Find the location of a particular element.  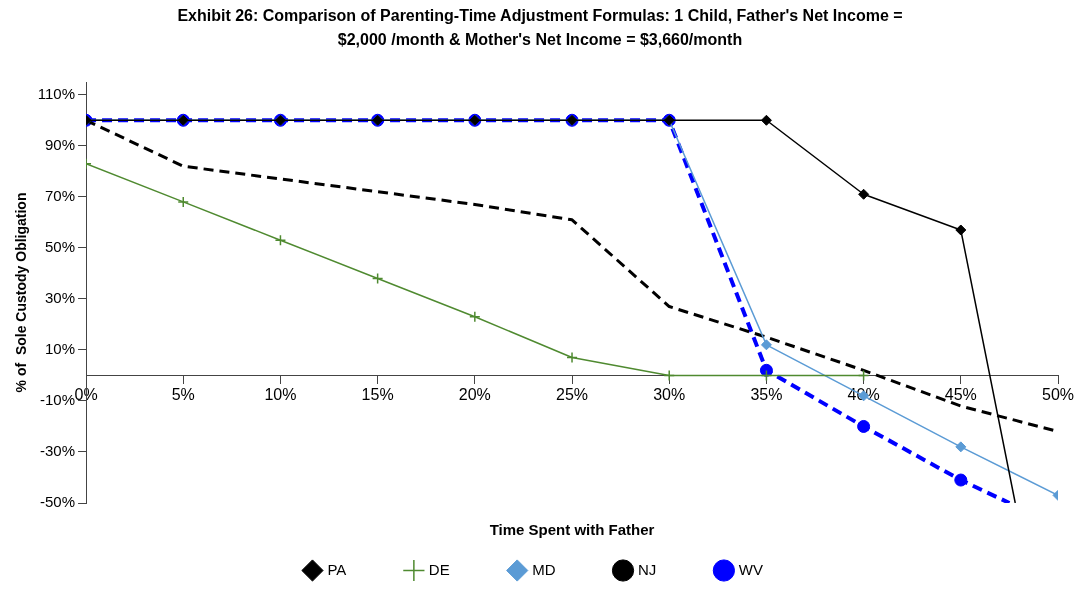

x-tick-label: 5% is located at coordinates (183, 395).